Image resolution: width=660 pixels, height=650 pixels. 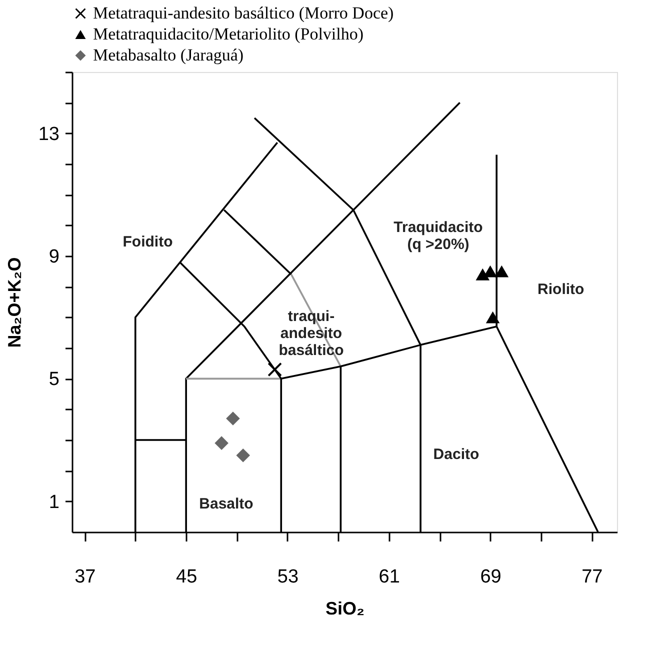 What do you see at coordinates (228, 34) in the screenshot?
I see `legend-label: Metatraquidacito/Metariolito (Polvilho)` at bounding box center [228, 34].